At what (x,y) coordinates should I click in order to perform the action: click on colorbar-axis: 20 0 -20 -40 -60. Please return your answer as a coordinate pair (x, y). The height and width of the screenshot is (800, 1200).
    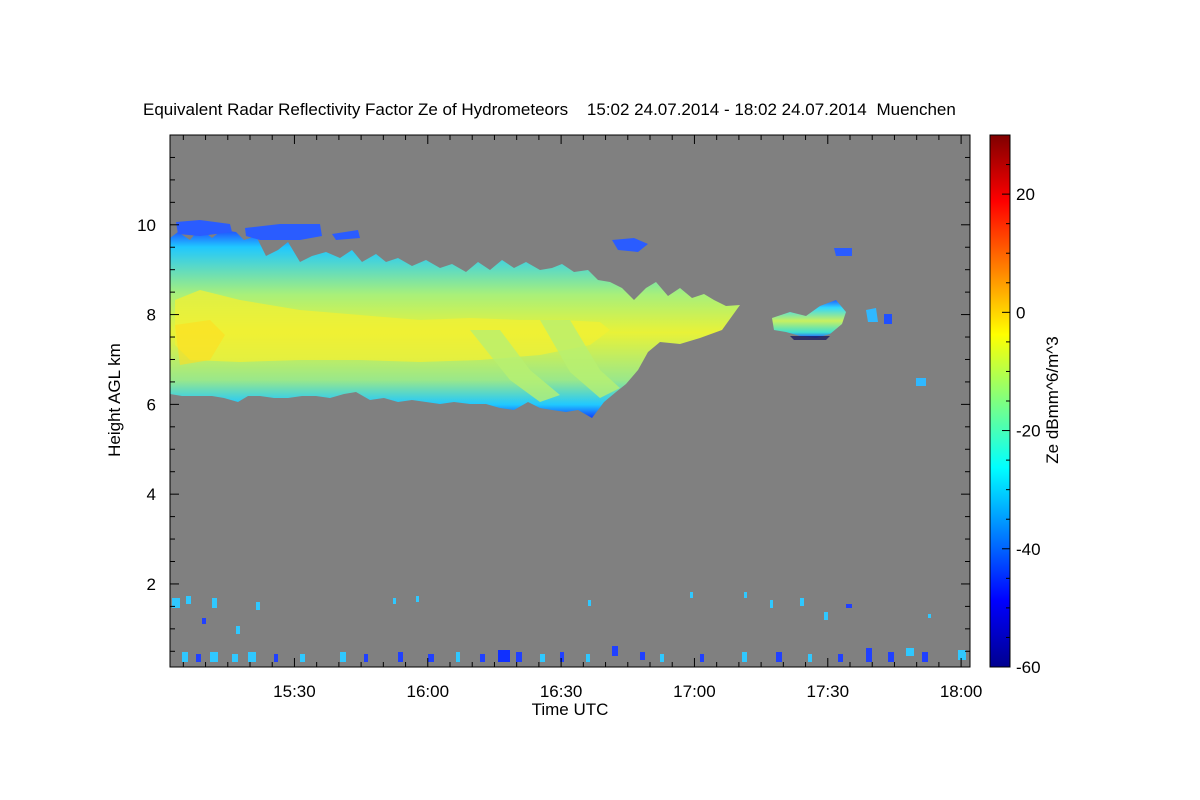
    Looking at the image, I should click on (1021, 405).